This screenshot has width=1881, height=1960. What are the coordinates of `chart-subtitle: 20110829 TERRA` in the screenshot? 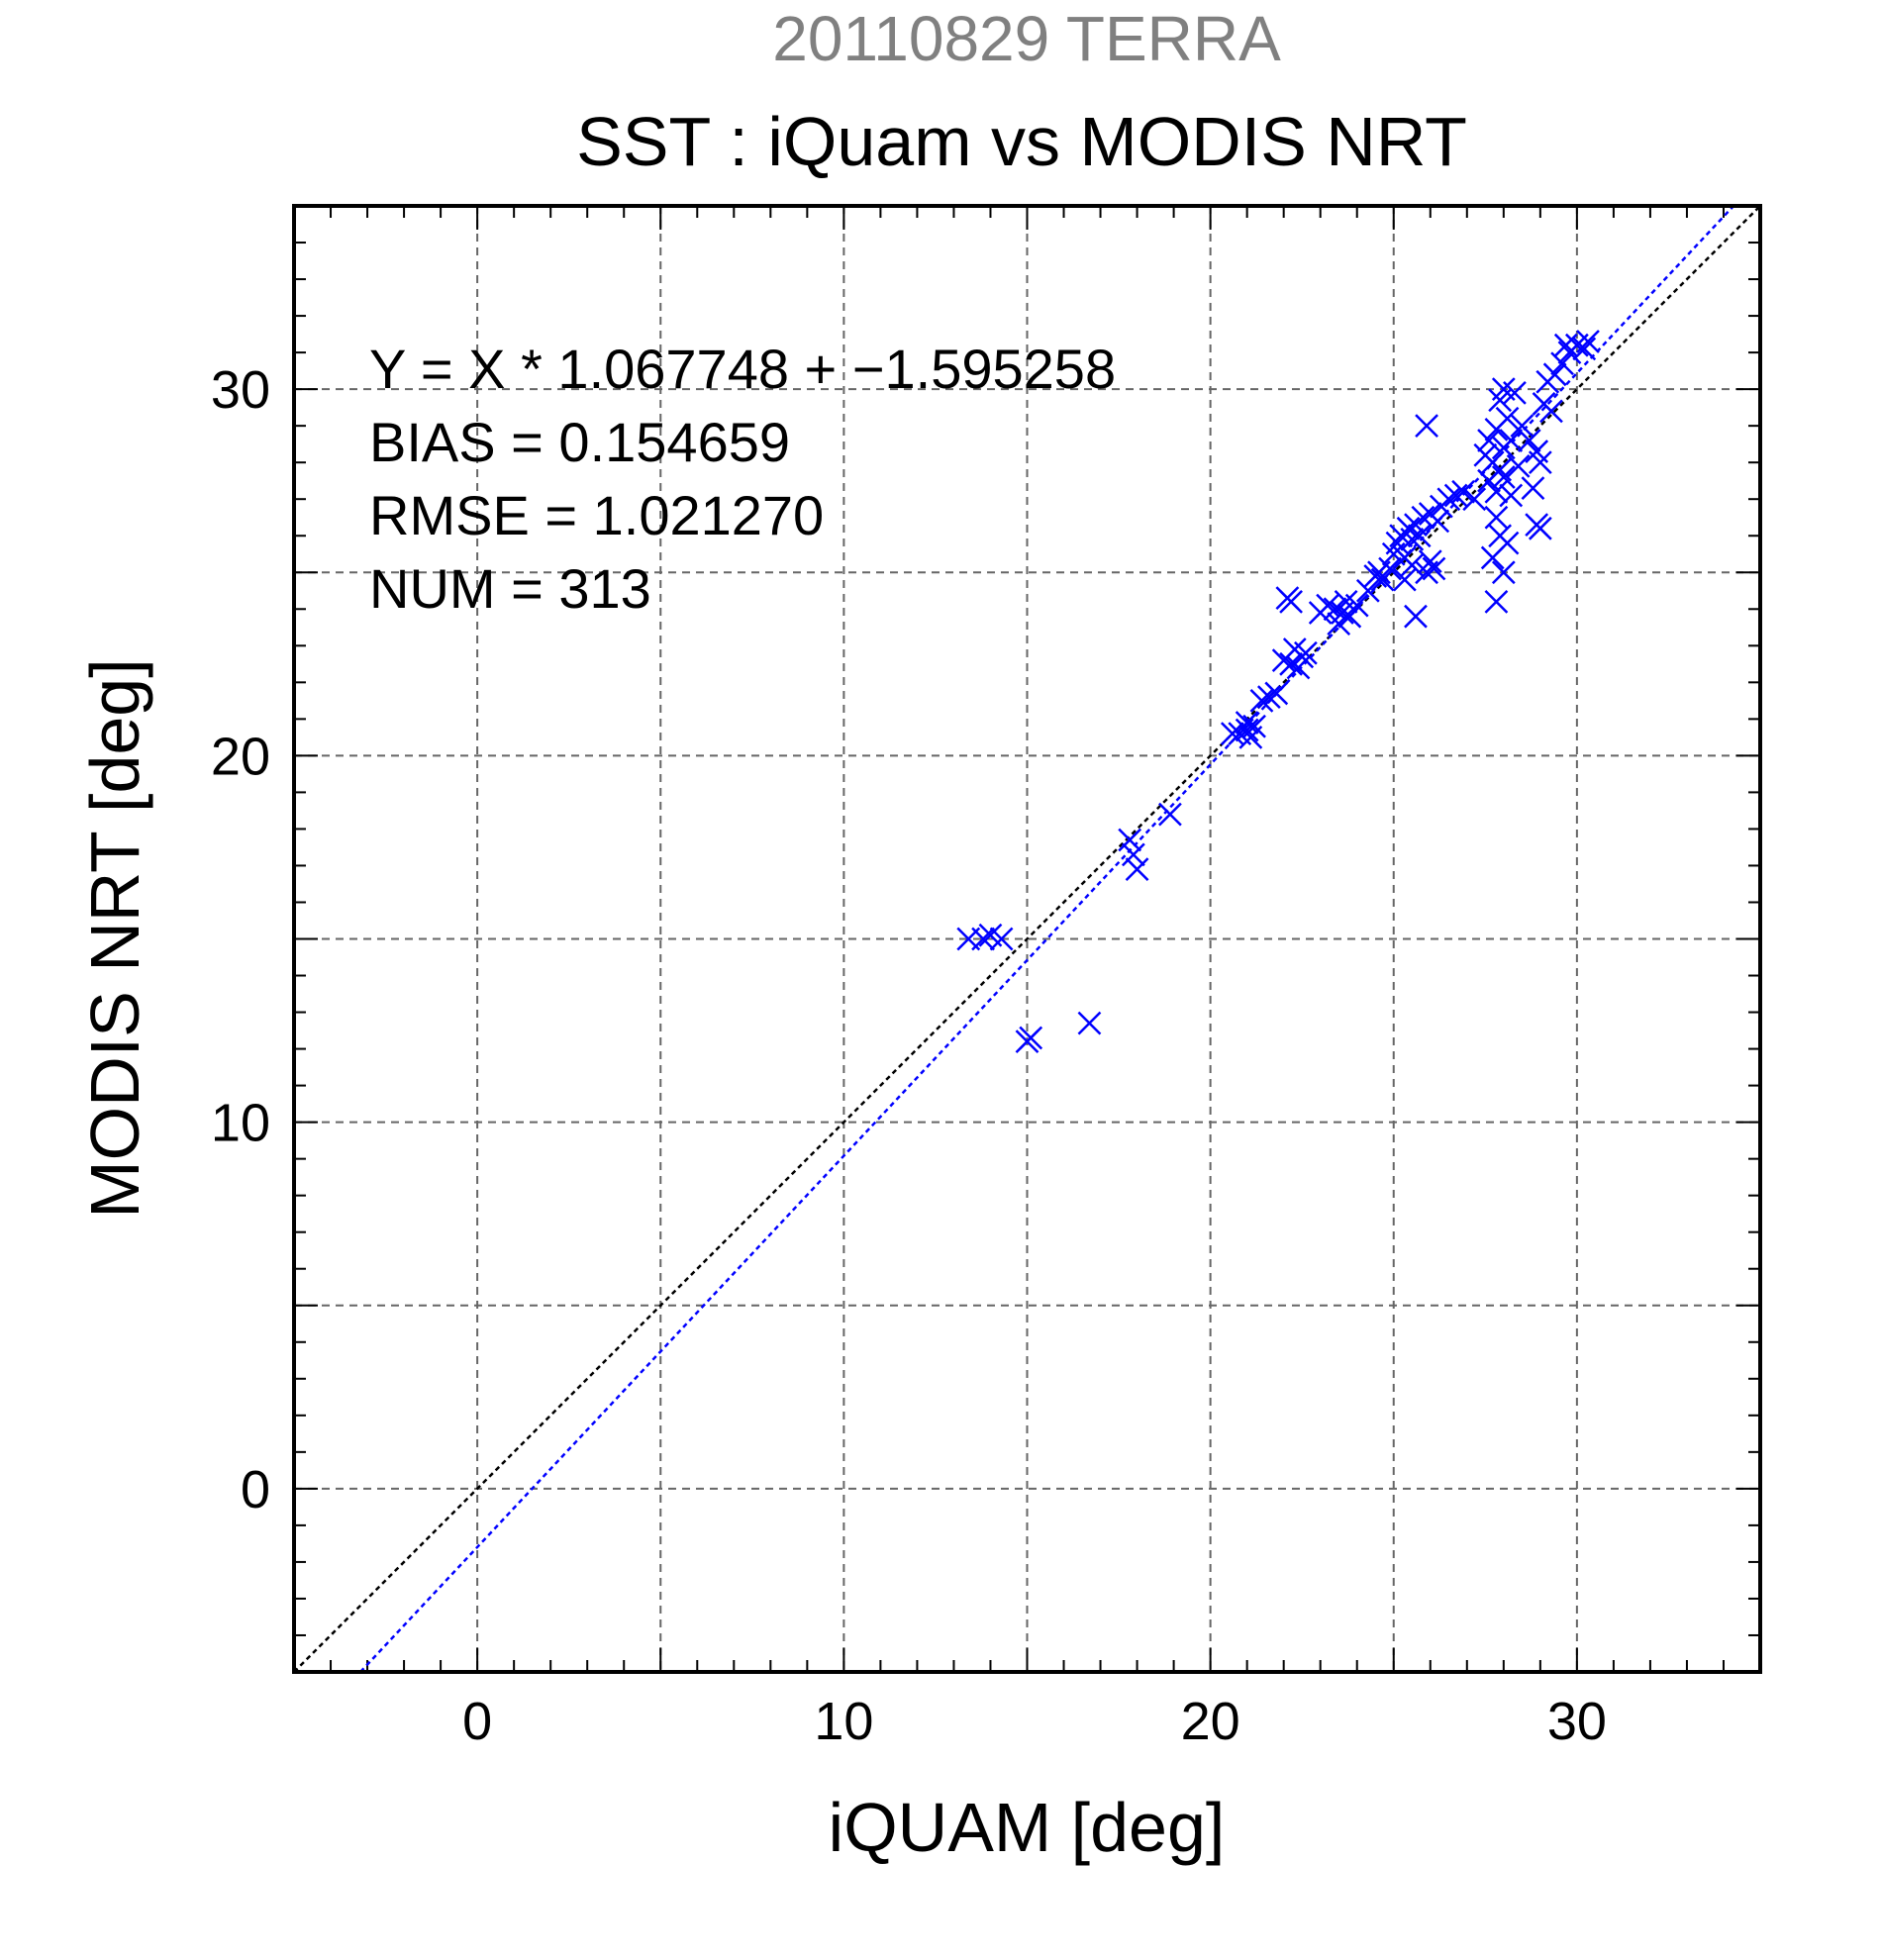 It's located at (1026, 38).